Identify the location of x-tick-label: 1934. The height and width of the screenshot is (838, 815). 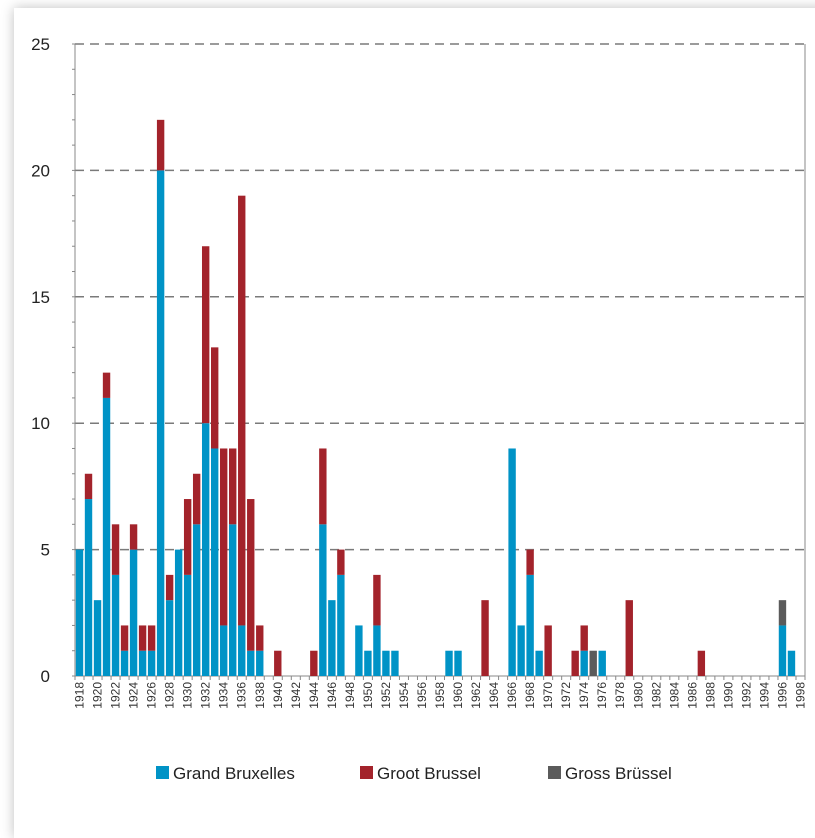
(224, 695).